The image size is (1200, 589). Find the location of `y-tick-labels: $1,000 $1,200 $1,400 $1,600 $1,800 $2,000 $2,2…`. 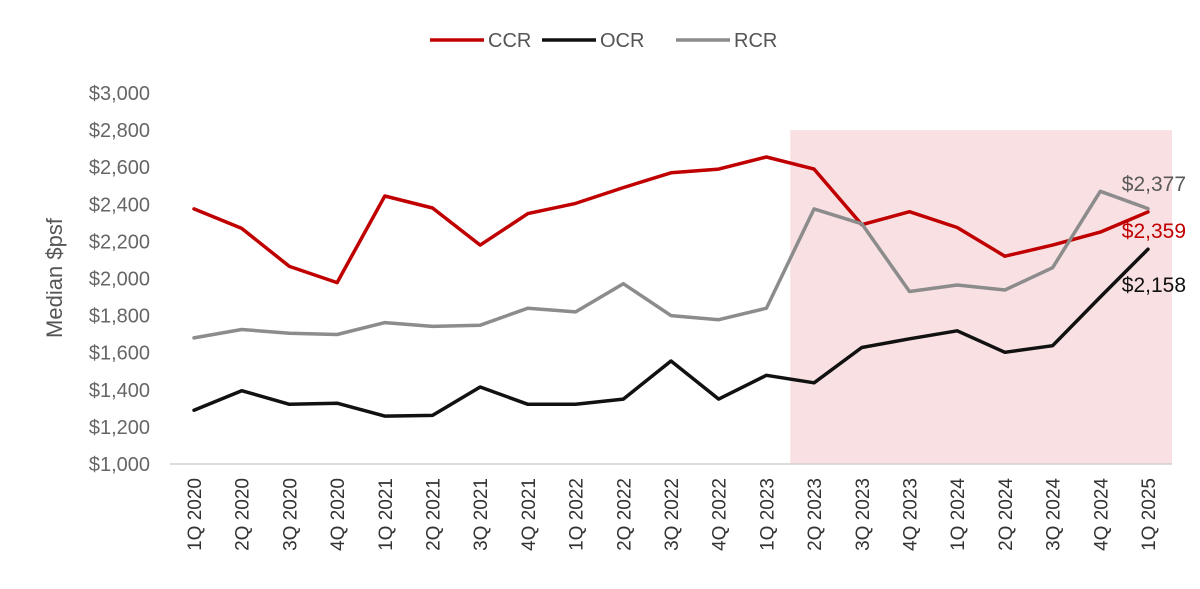

y-tick-labels: $1,000 $1,200 $1,400 $1,600 $1,800 $2,000 $2,2… is located at coordinates (119, 279).